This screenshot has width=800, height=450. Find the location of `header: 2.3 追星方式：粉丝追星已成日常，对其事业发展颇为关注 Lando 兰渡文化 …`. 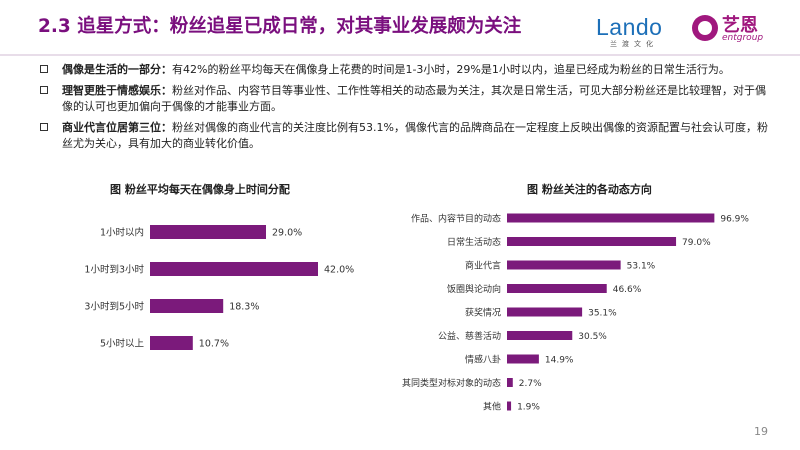

header: 2.3 追星方式：粉丝追星已成日常，对其事业发展颇为关注 Lando 兰渡文化 … is located at coordinates (400, 31).